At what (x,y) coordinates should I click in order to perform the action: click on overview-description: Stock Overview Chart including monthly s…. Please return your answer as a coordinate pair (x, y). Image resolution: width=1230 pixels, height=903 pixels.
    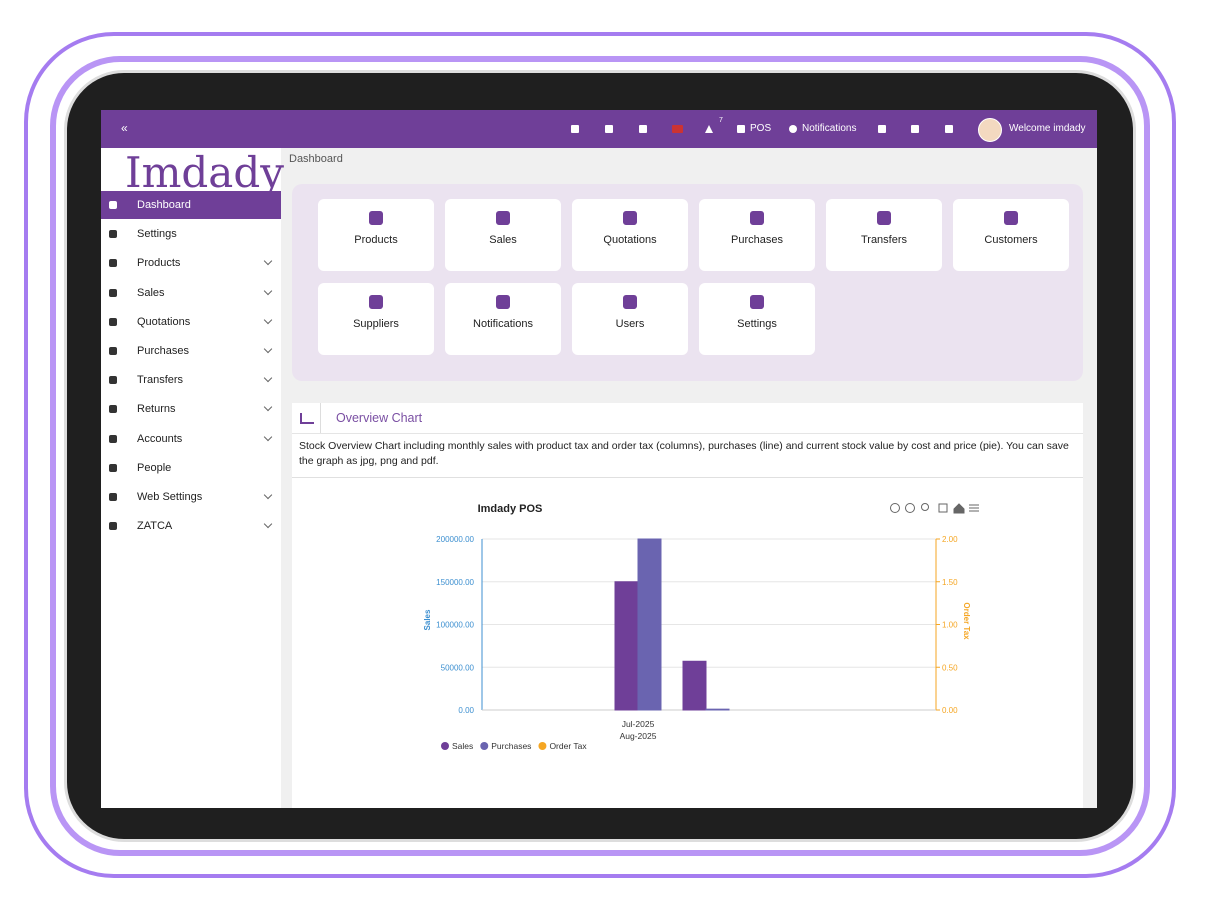
    Looking at the image, I should click on (687, 455).